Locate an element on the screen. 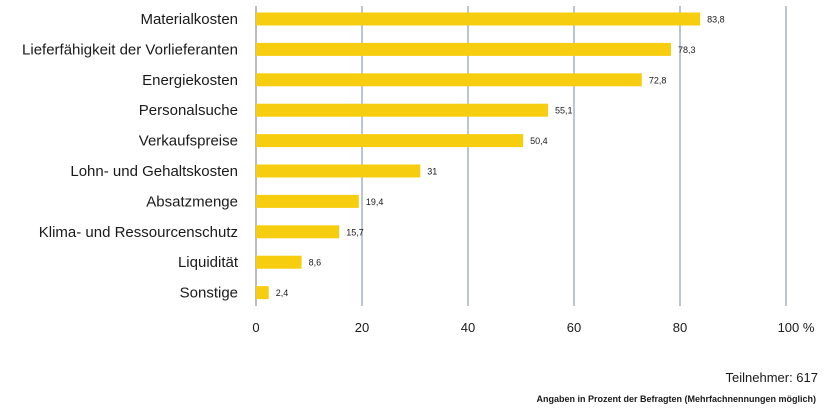  x-tick-label: 100 % is located at coordinates (796, 327).